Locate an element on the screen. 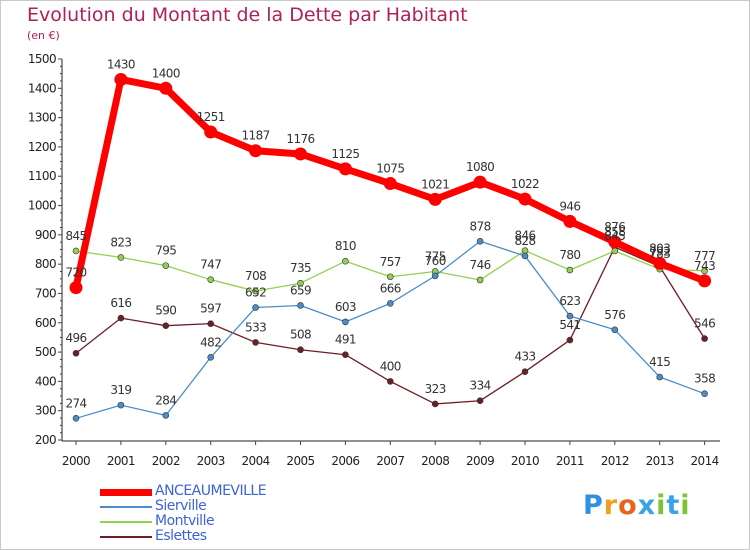 The width and height of the screenshot is (750, 550). data-label-eslettes: 533 is located at coordinates (255, 327).